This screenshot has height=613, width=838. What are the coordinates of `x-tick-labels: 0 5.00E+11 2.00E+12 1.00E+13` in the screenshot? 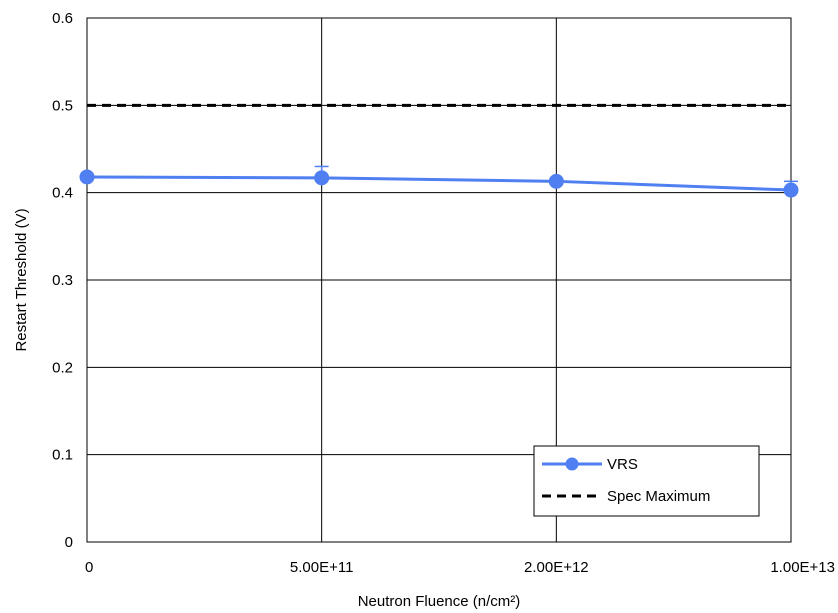 It's located at (460, 567).